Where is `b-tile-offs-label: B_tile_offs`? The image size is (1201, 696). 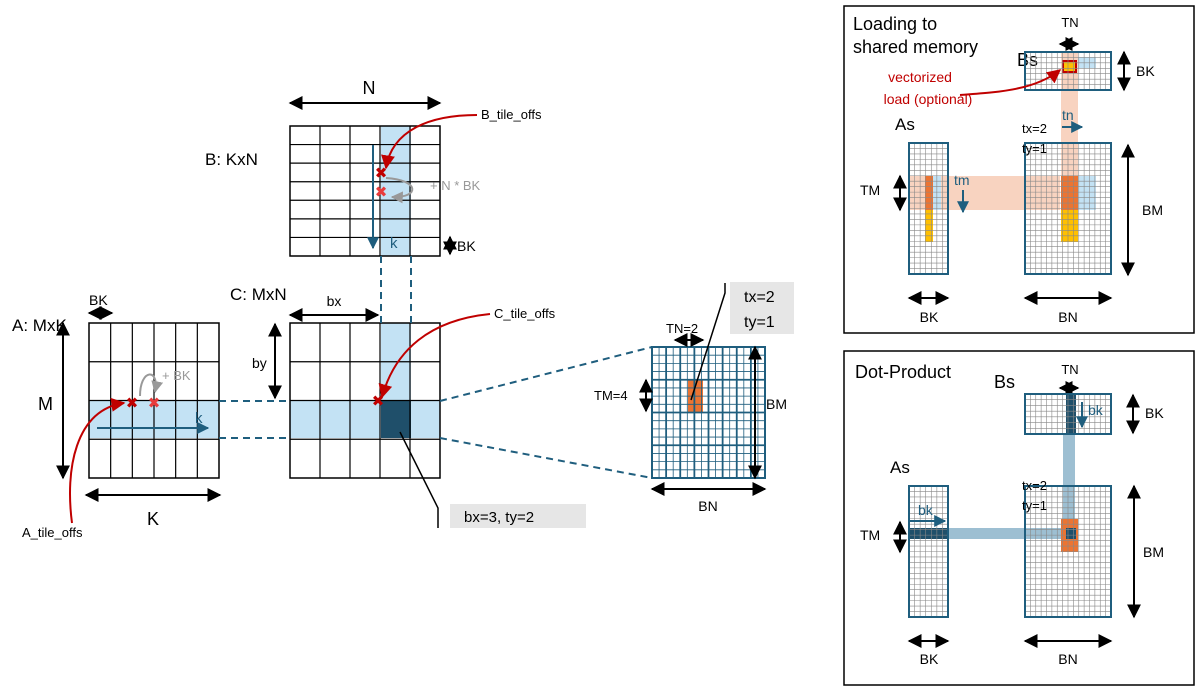
b-tile-offs-label: B_tile_offs is located at coordinates (511, 114).